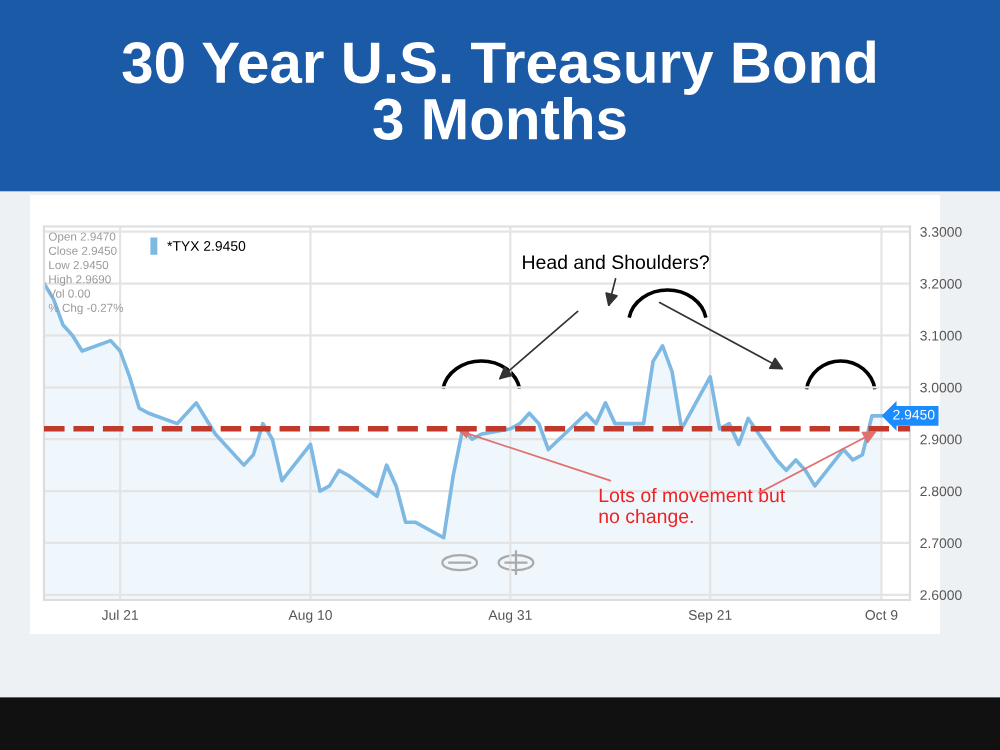 The image size is (1000, 750). Describe the element at coordinates (692, 507) in the screenshot. I see `annotation: Lots of movement but no change.` at that location.